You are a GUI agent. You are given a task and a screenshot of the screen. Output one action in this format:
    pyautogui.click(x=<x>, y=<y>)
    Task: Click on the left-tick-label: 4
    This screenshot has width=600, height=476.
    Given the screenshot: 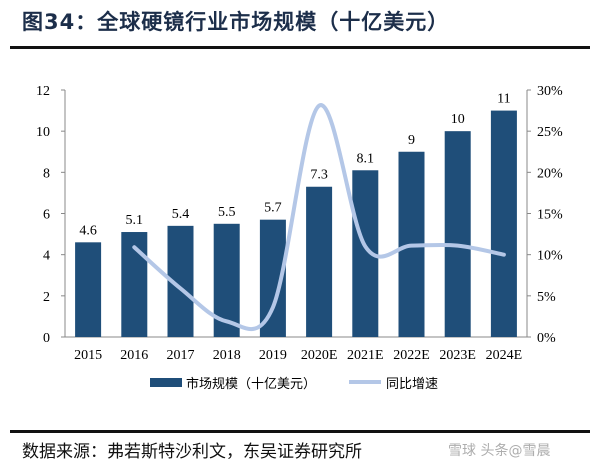 What is the action you would take?
    pyautogui.click(x=46, y=256)
    